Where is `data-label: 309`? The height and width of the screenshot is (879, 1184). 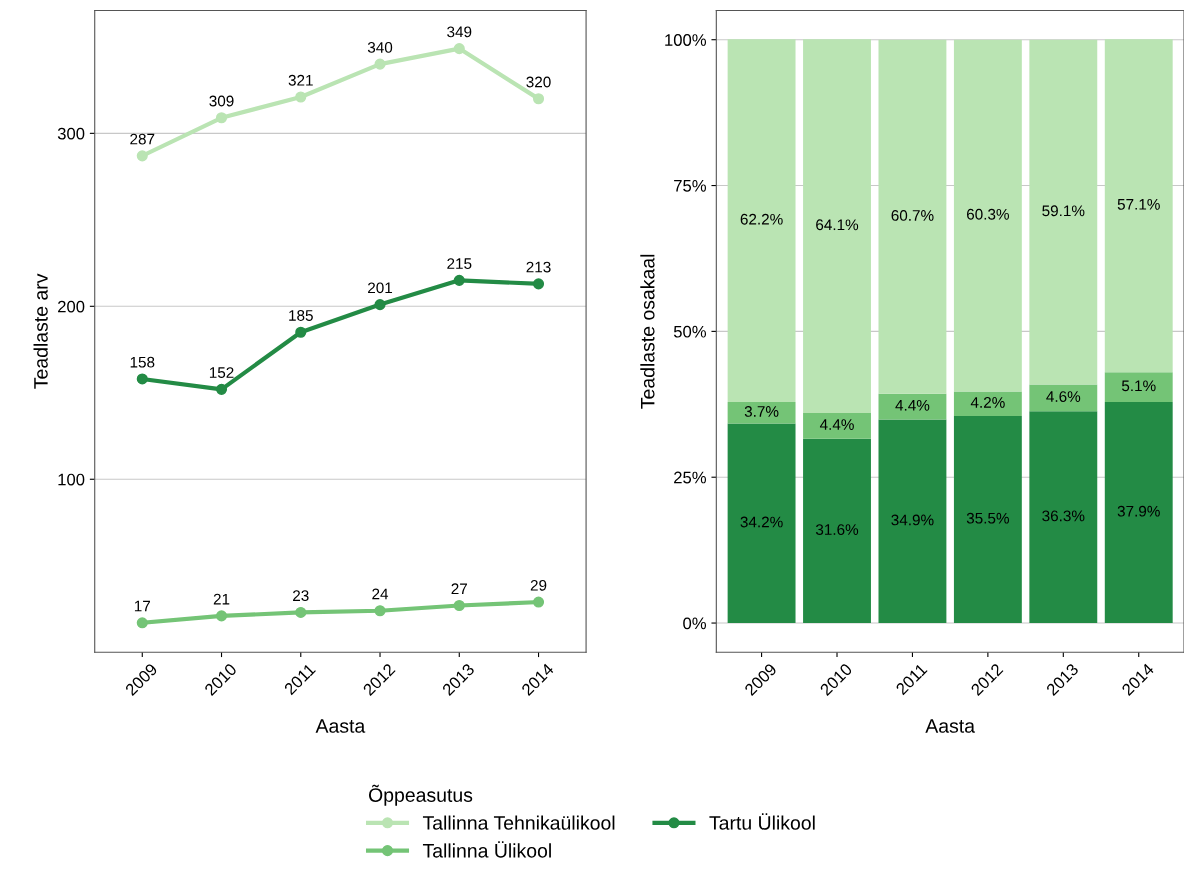 data-label: 309 is located at coordinates (221, 101).